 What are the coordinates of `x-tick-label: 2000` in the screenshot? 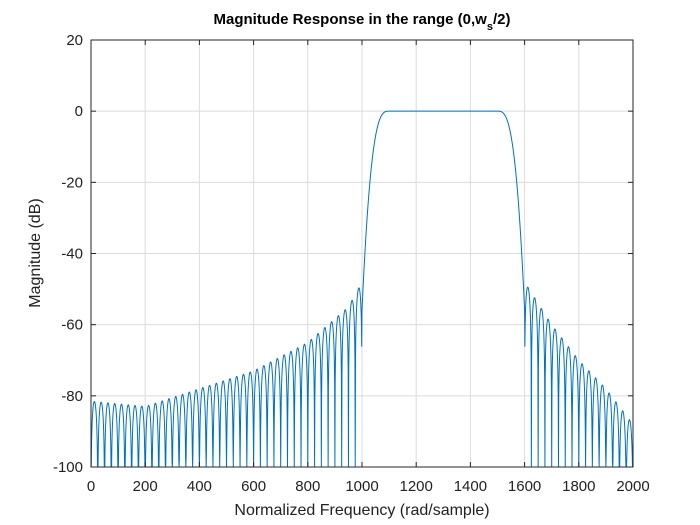 It's located at (632, 486).